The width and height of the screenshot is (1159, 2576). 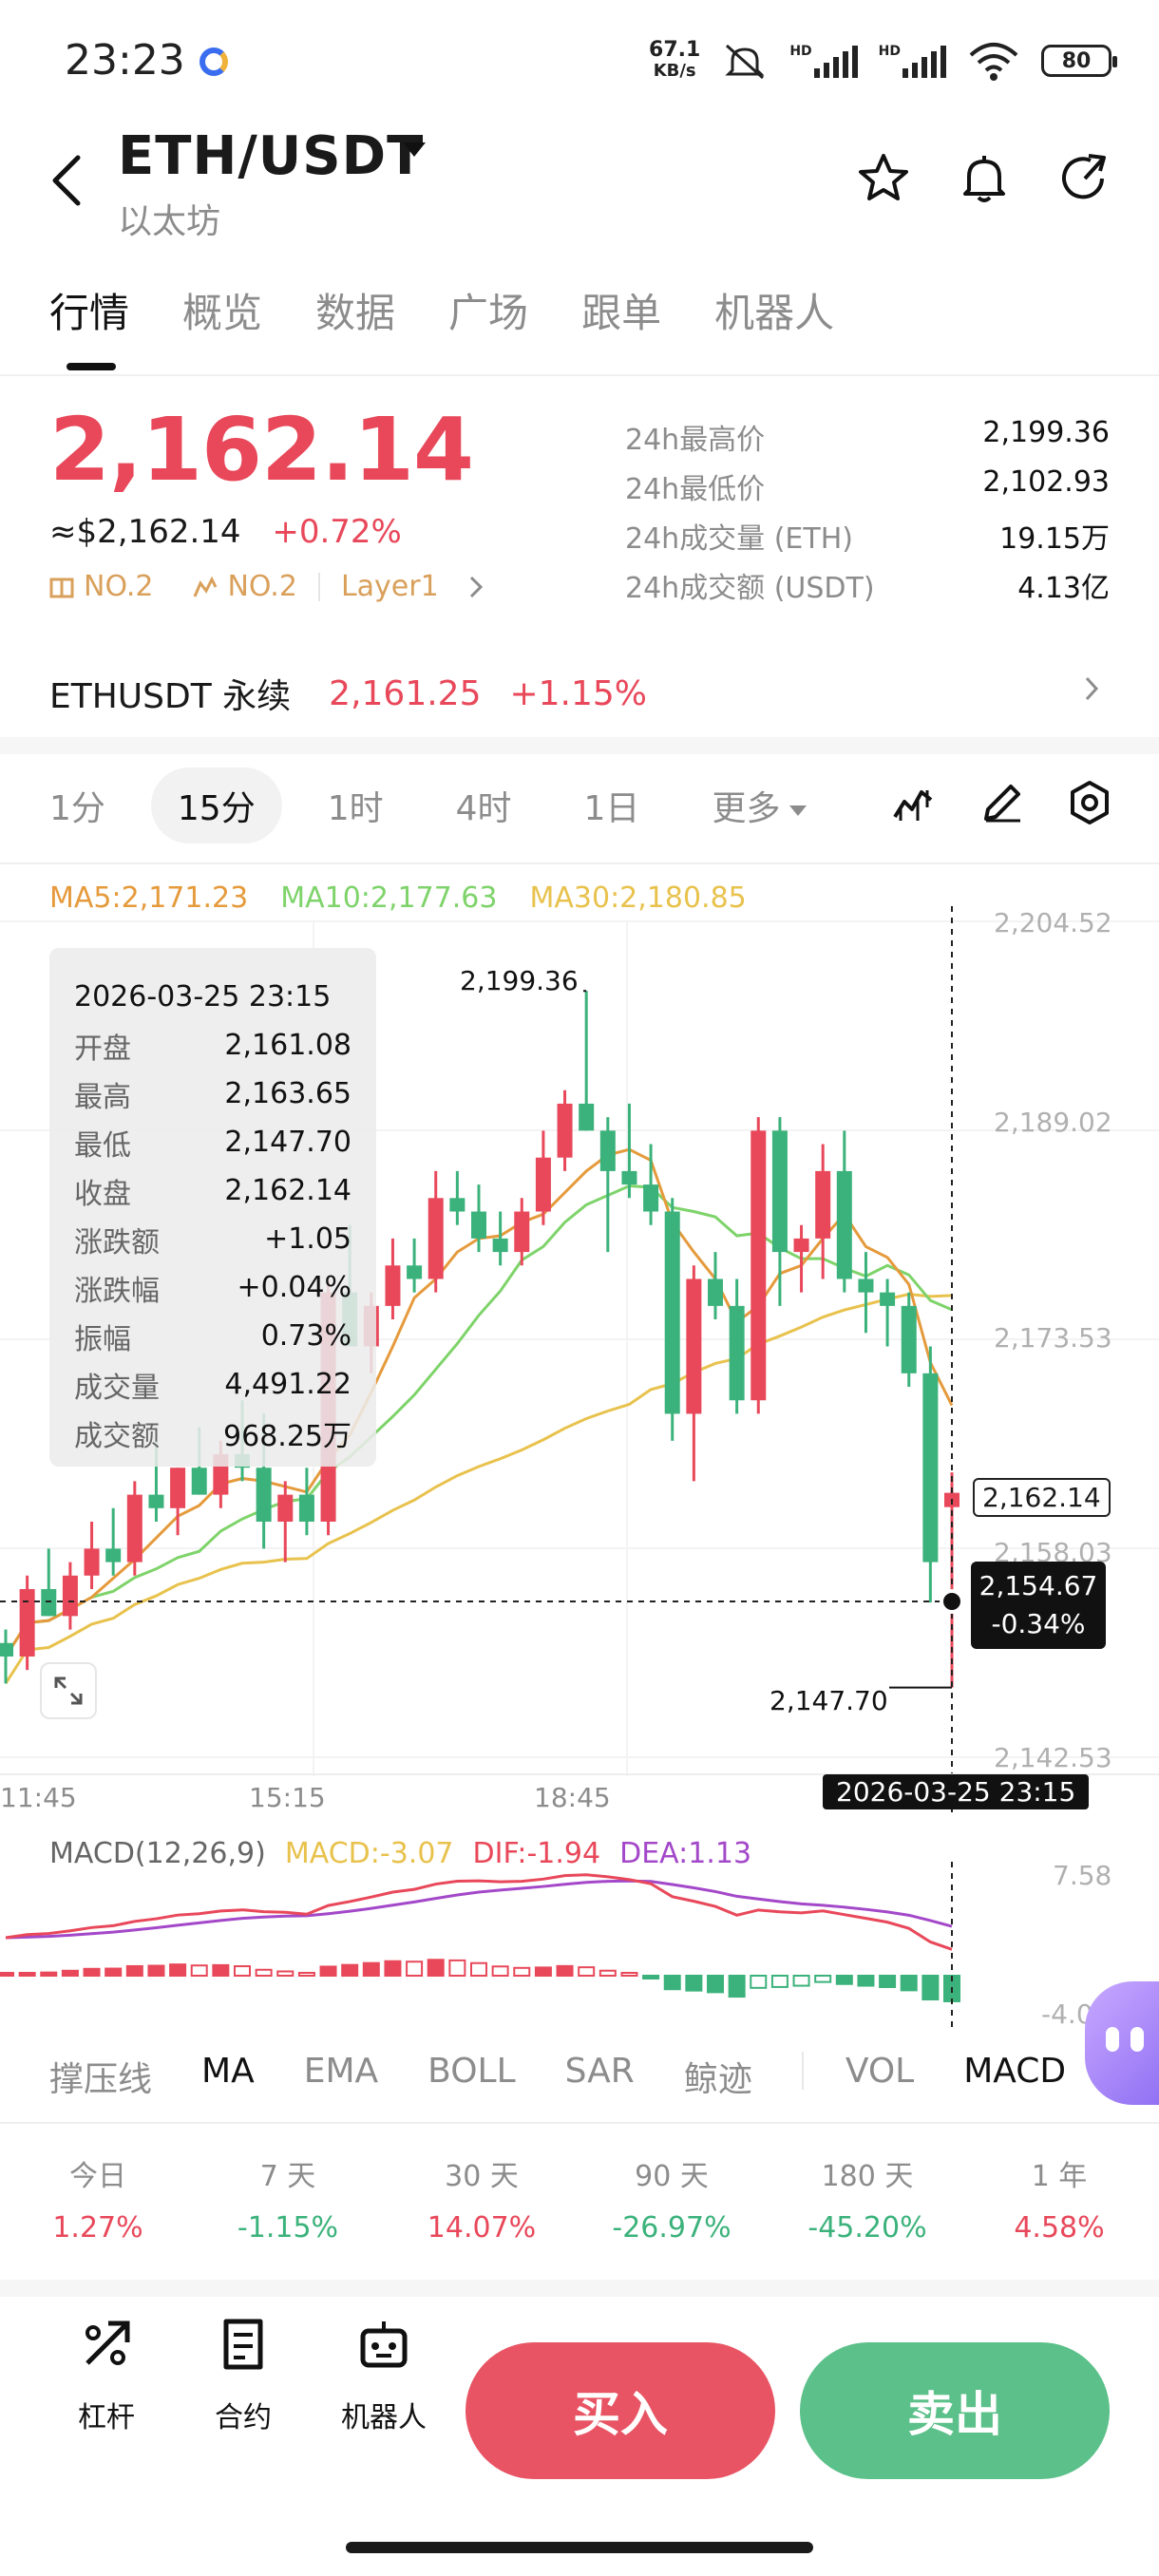 I want to click on leverage-icon, so click(x=108, y=2342).